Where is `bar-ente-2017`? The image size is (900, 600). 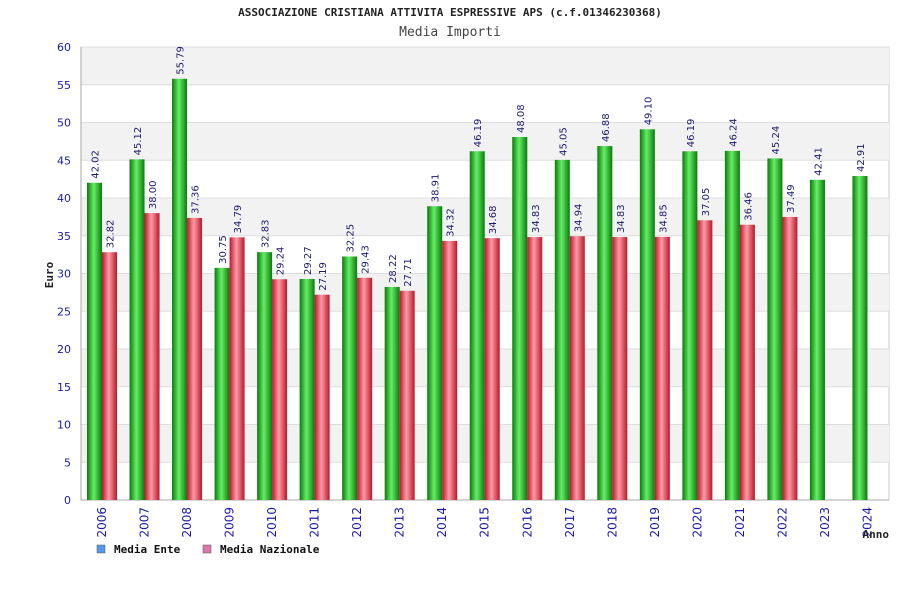
bar-ente-2017 is located at coordinates (562, 329).